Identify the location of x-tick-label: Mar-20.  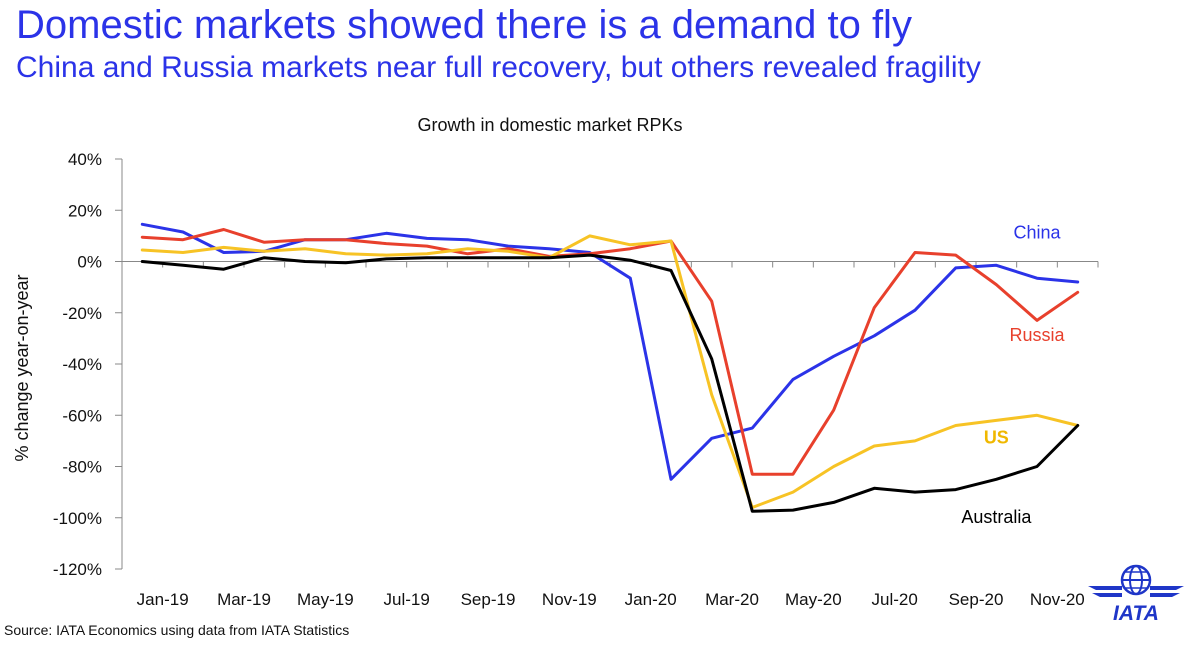
(732, 599).